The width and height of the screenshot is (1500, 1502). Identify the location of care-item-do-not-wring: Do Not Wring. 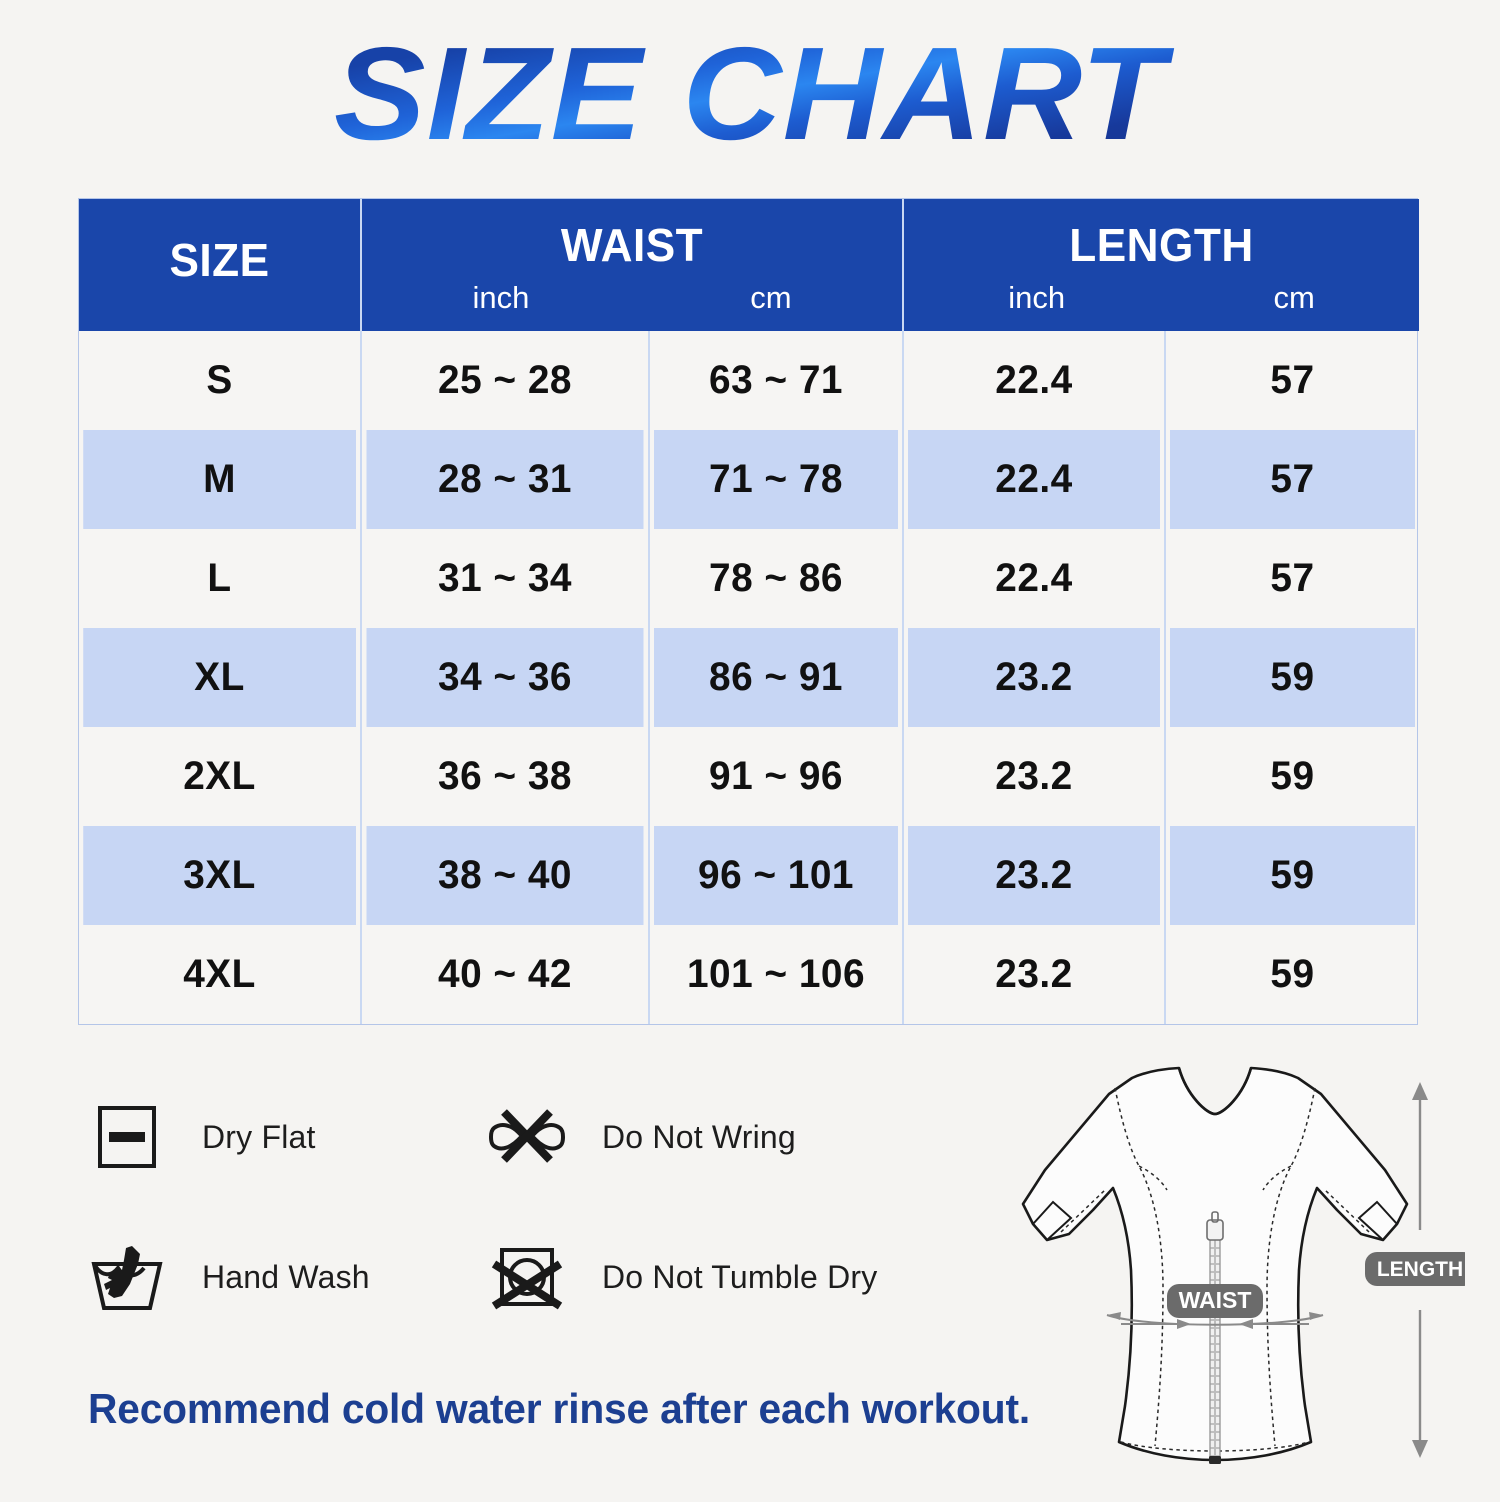
(723, 1137).